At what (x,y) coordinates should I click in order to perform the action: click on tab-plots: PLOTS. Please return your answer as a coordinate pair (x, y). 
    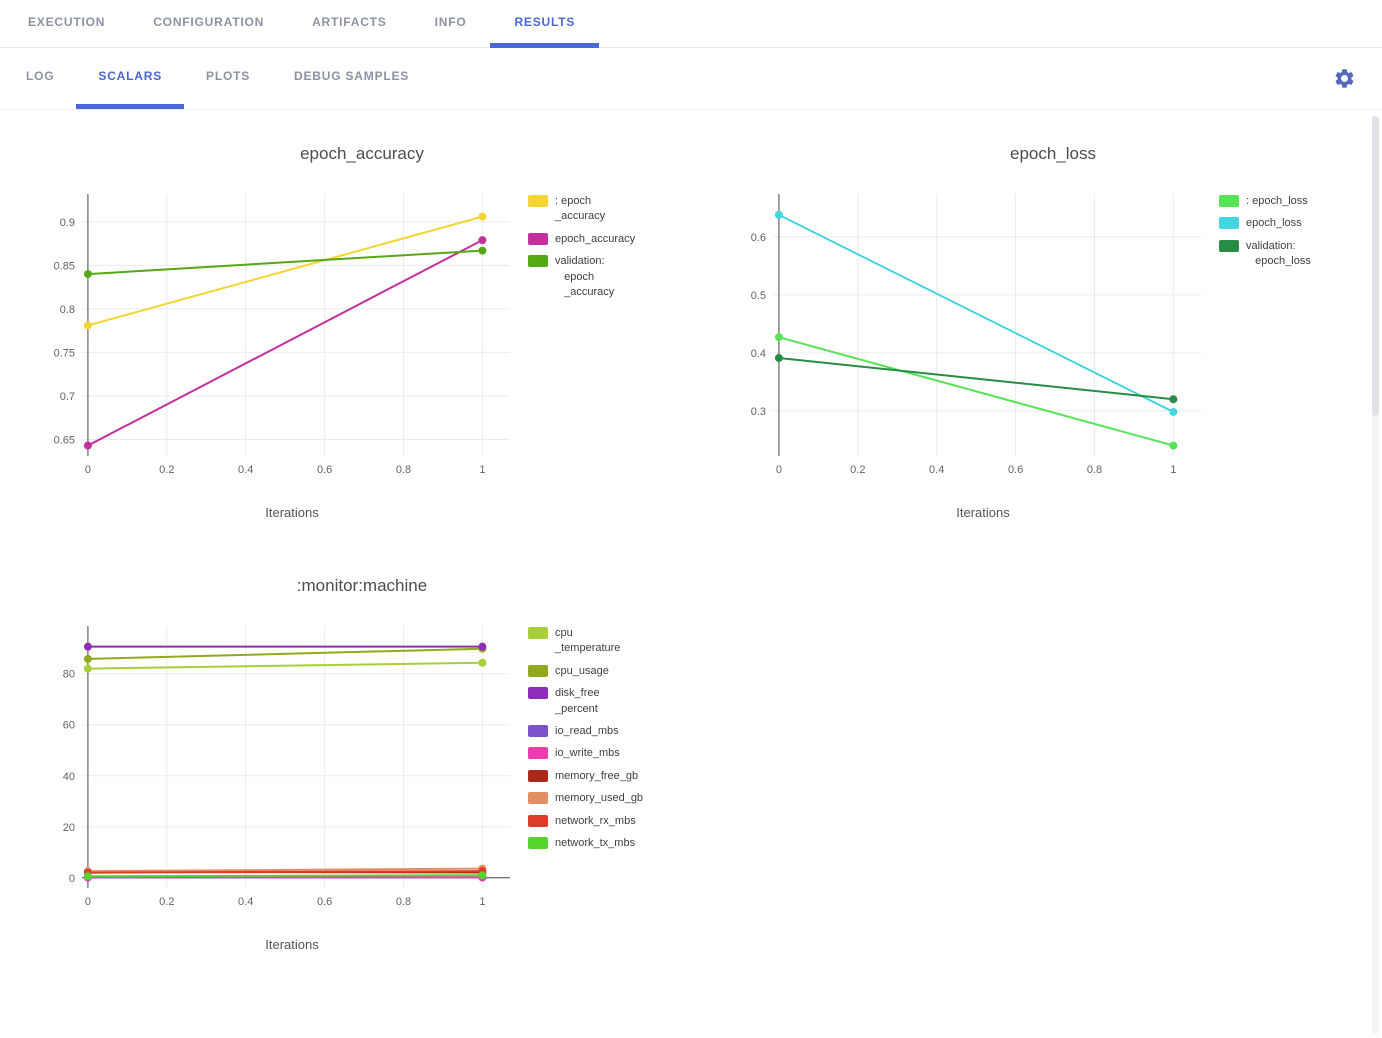
    Looking at the image, I should click on (228, 76).